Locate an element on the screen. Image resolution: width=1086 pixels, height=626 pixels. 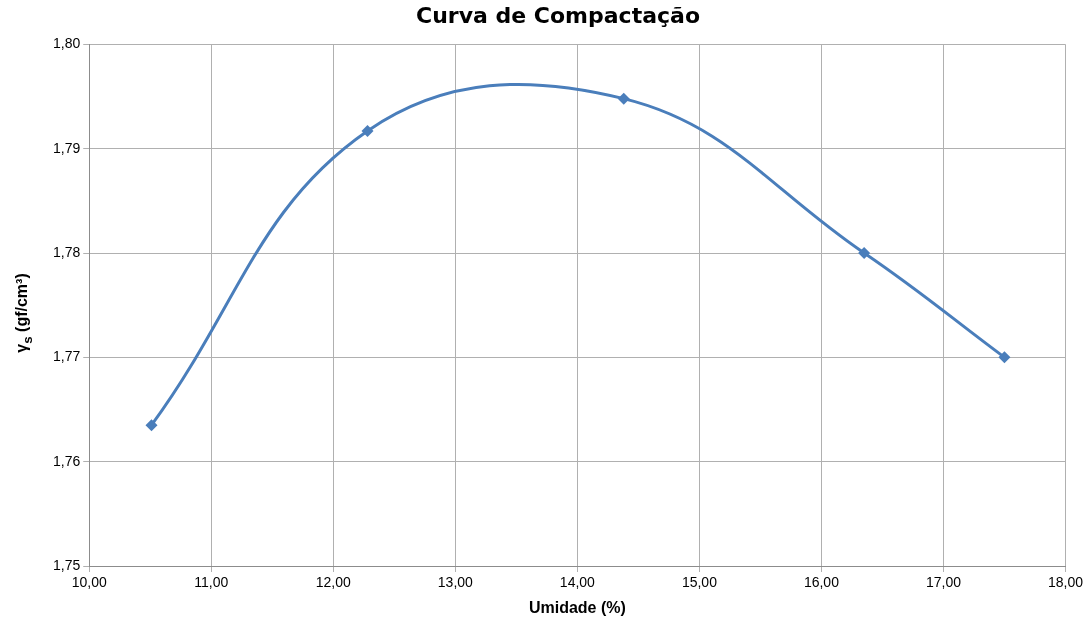
x-tick-label: 16,00 is located at coordinates (821, 582).